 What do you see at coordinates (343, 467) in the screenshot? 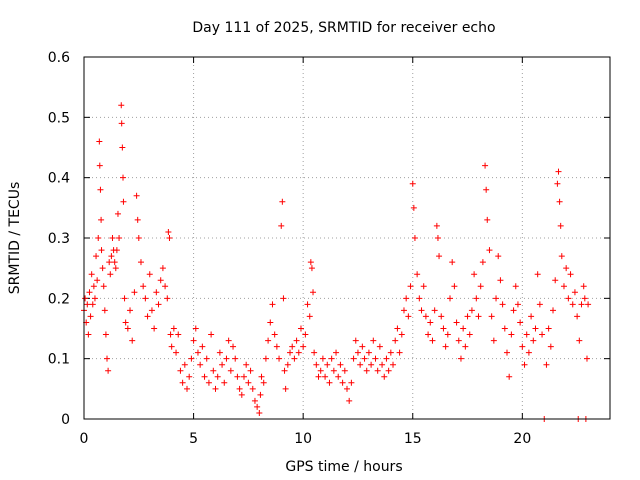
I see `x-axis-label: GPS time / hours` at bounding box center [343, 467].